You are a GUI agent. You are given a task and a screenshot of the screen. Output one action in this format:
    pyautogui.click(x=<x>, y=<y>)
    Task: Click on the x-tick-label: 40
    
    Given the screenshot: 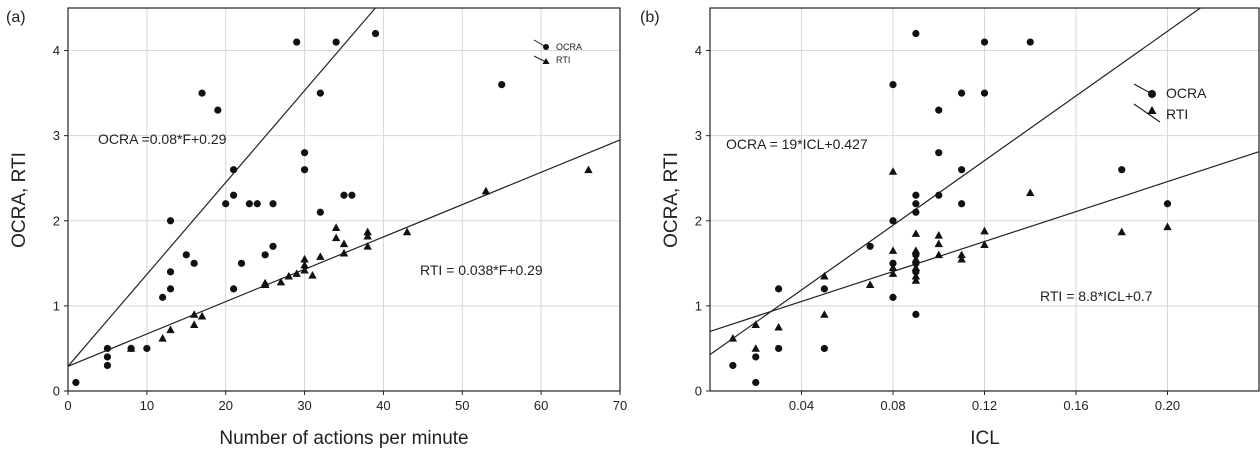 What is the action you would take?
    pyautogui.click(x=383, y=405)
    